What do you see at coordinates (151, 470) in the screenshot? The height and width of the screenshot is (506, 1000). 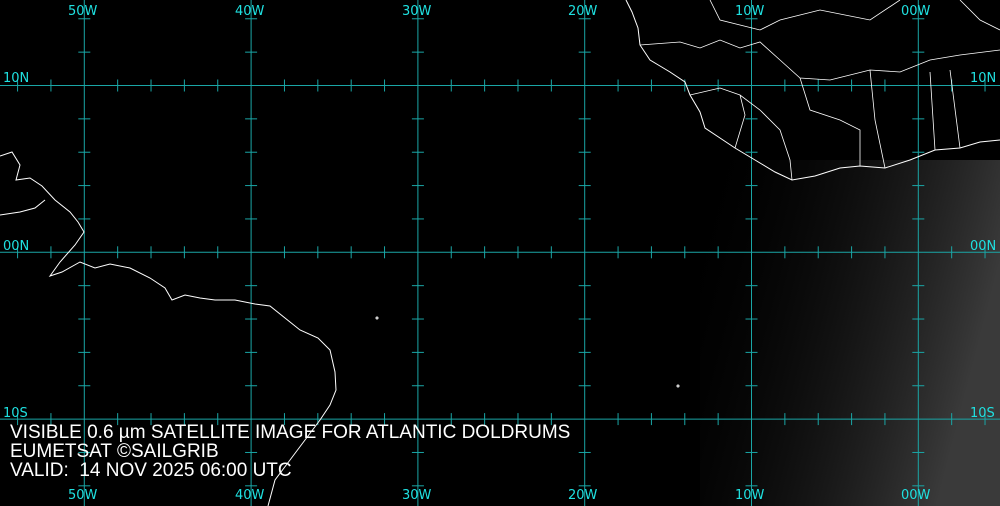 I see `caption-valid-time: VALID: 14 NOV 2025 06:00 UTC` at bounding box center [151, 470].